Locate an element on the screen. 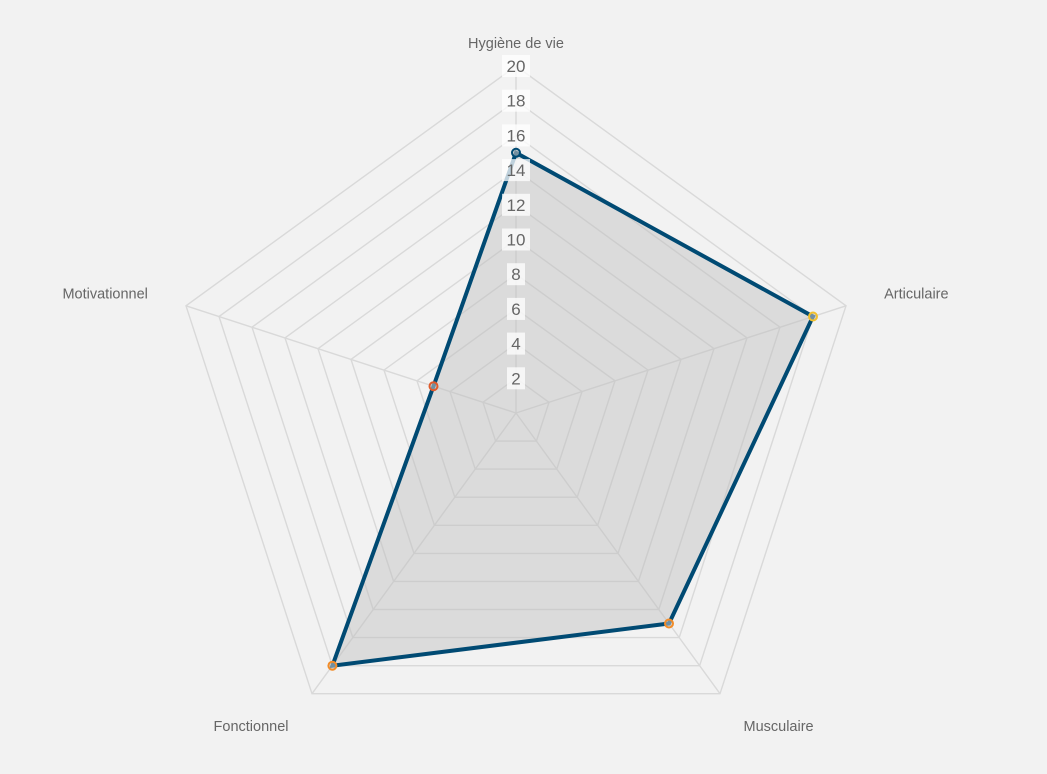  tick-label: 8 is located at coordinates (515, 274).